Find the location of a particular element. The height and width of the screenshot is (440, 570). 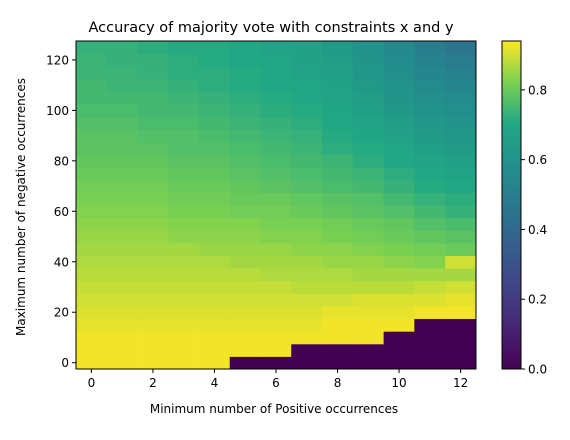

colorbar-tick-label: 0.8 is located at coordinates (537, 90).